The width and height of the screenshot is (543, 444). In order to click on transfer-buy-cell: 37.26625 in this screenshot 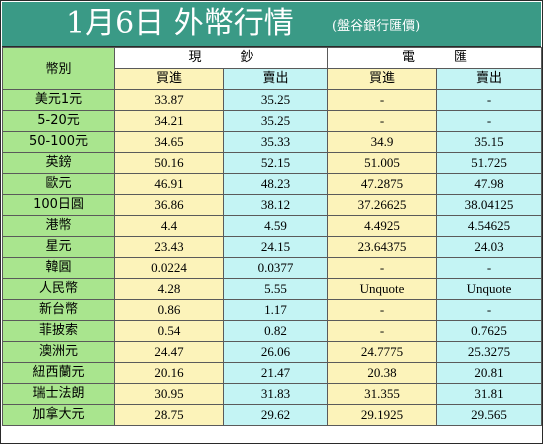, I will do `click(382, 205)`.